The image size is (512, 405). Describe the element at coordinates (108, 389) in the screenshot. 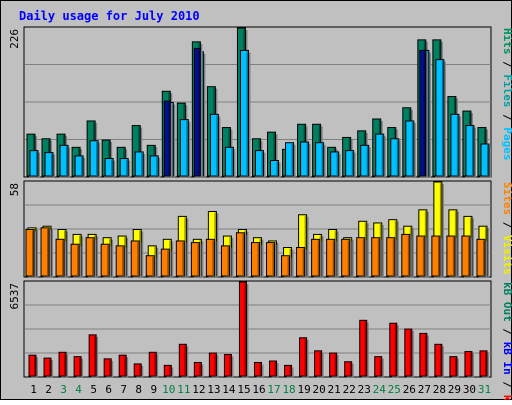

I see `x-tick-label-6: 6` at that location.